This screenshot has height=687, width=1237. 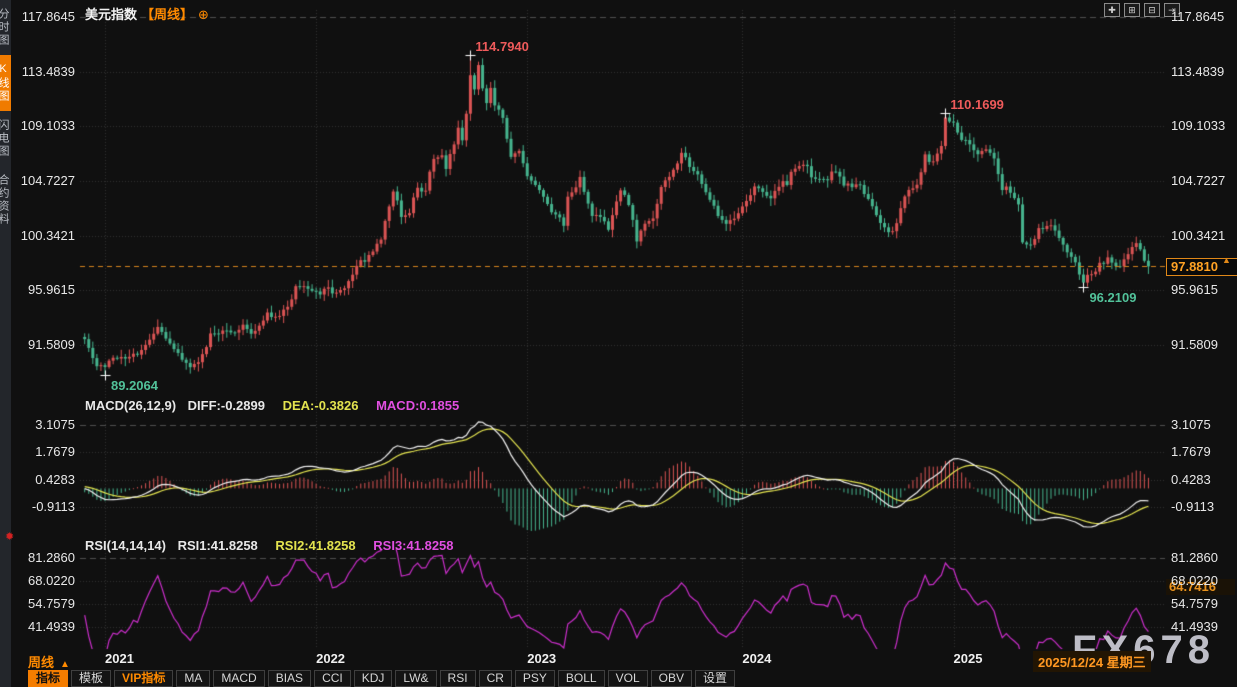 I want to click on toolbar-button-OBV: OBV, so click(x=671, y=678).